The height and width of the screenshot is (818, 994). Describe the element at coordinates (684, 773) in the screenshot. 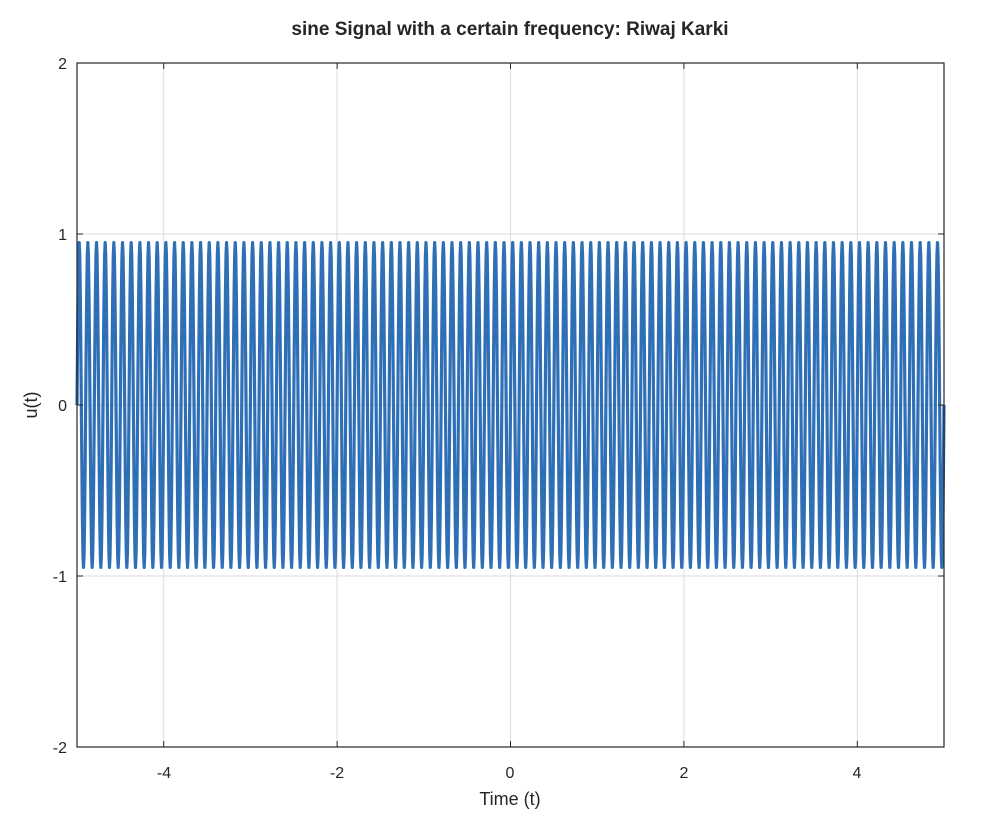

I see `x-tick-label: 2` at that location.